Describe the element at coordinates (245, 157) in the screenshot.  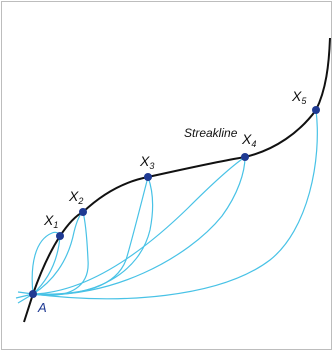
I see `point-x4` at that location.